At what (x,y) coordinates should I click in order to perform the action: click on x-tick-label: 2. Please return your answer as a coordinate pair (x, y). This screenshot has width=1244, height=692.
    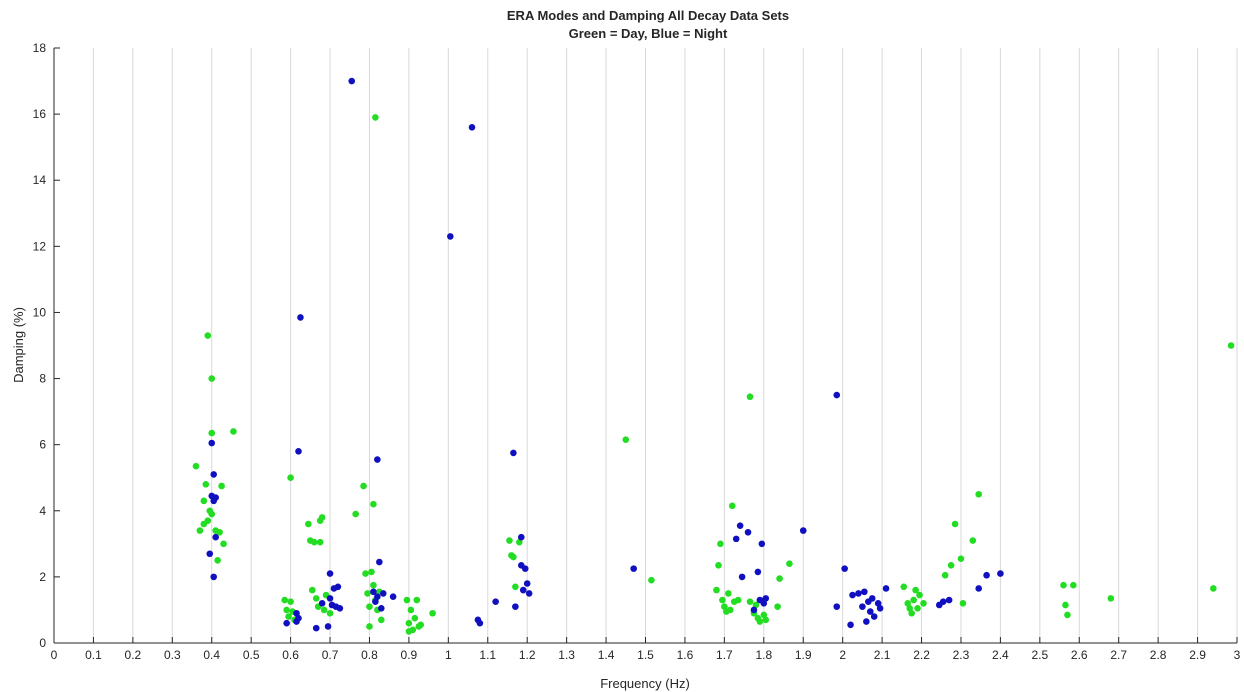
    Looking at the image, I should click on (842, 655).